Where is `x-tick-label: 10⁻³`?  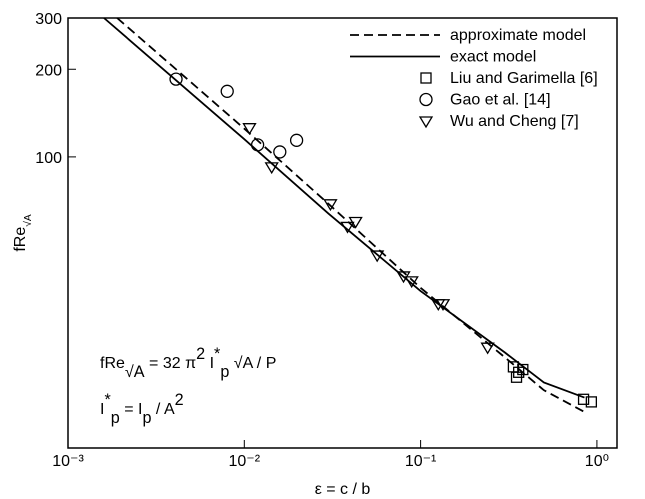 x-tick-label: 10⁻³ is located at coordinates (68, 461).